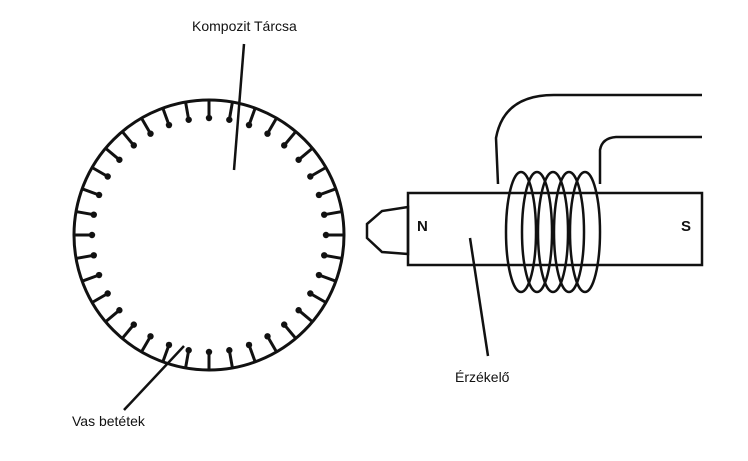  I want to click on disc-label: Kompozit Tárcsa, so click(244, 26).